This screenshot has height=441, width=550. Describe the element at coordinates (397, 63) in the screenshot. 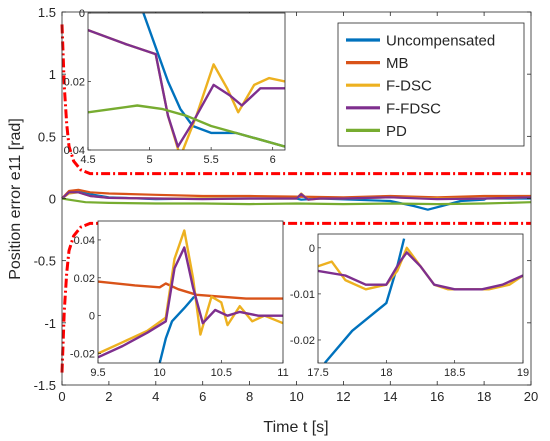

I see `legend-label: MB` at that location.